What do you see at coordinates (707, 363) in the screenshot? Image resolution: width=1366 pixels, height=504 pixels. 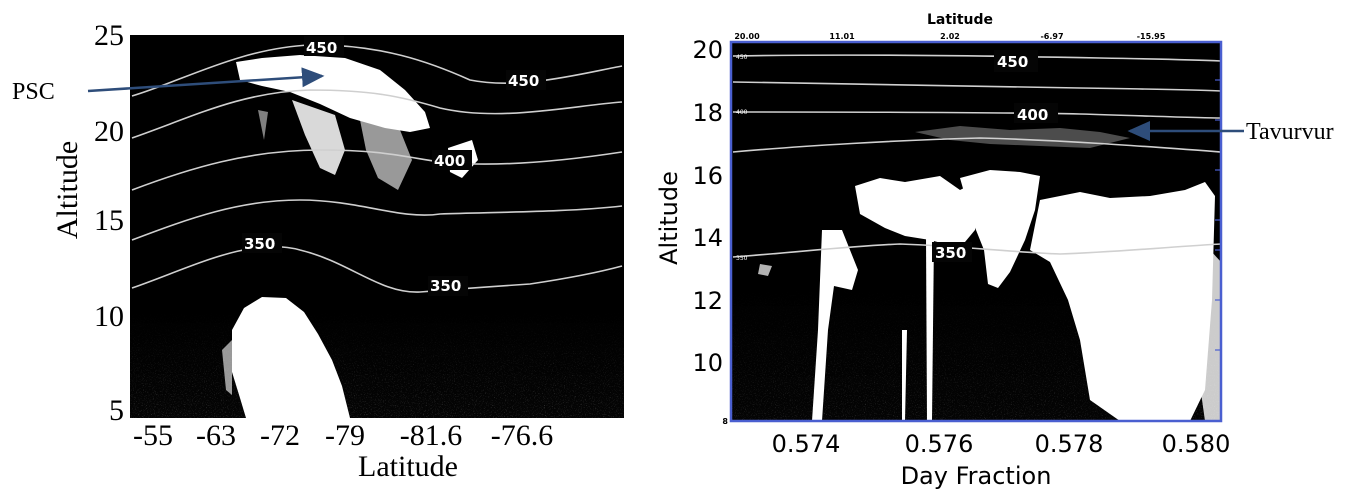 I see `right-y-tick-label: 10` at bounding box center [707, 363].